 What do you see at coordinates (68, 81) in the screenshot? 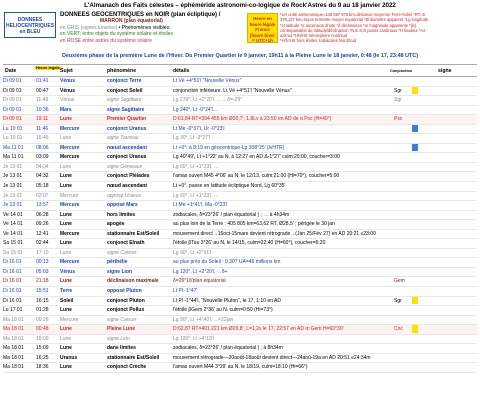
I see `row-subject: Vénus` at bounding box center [68, 81].